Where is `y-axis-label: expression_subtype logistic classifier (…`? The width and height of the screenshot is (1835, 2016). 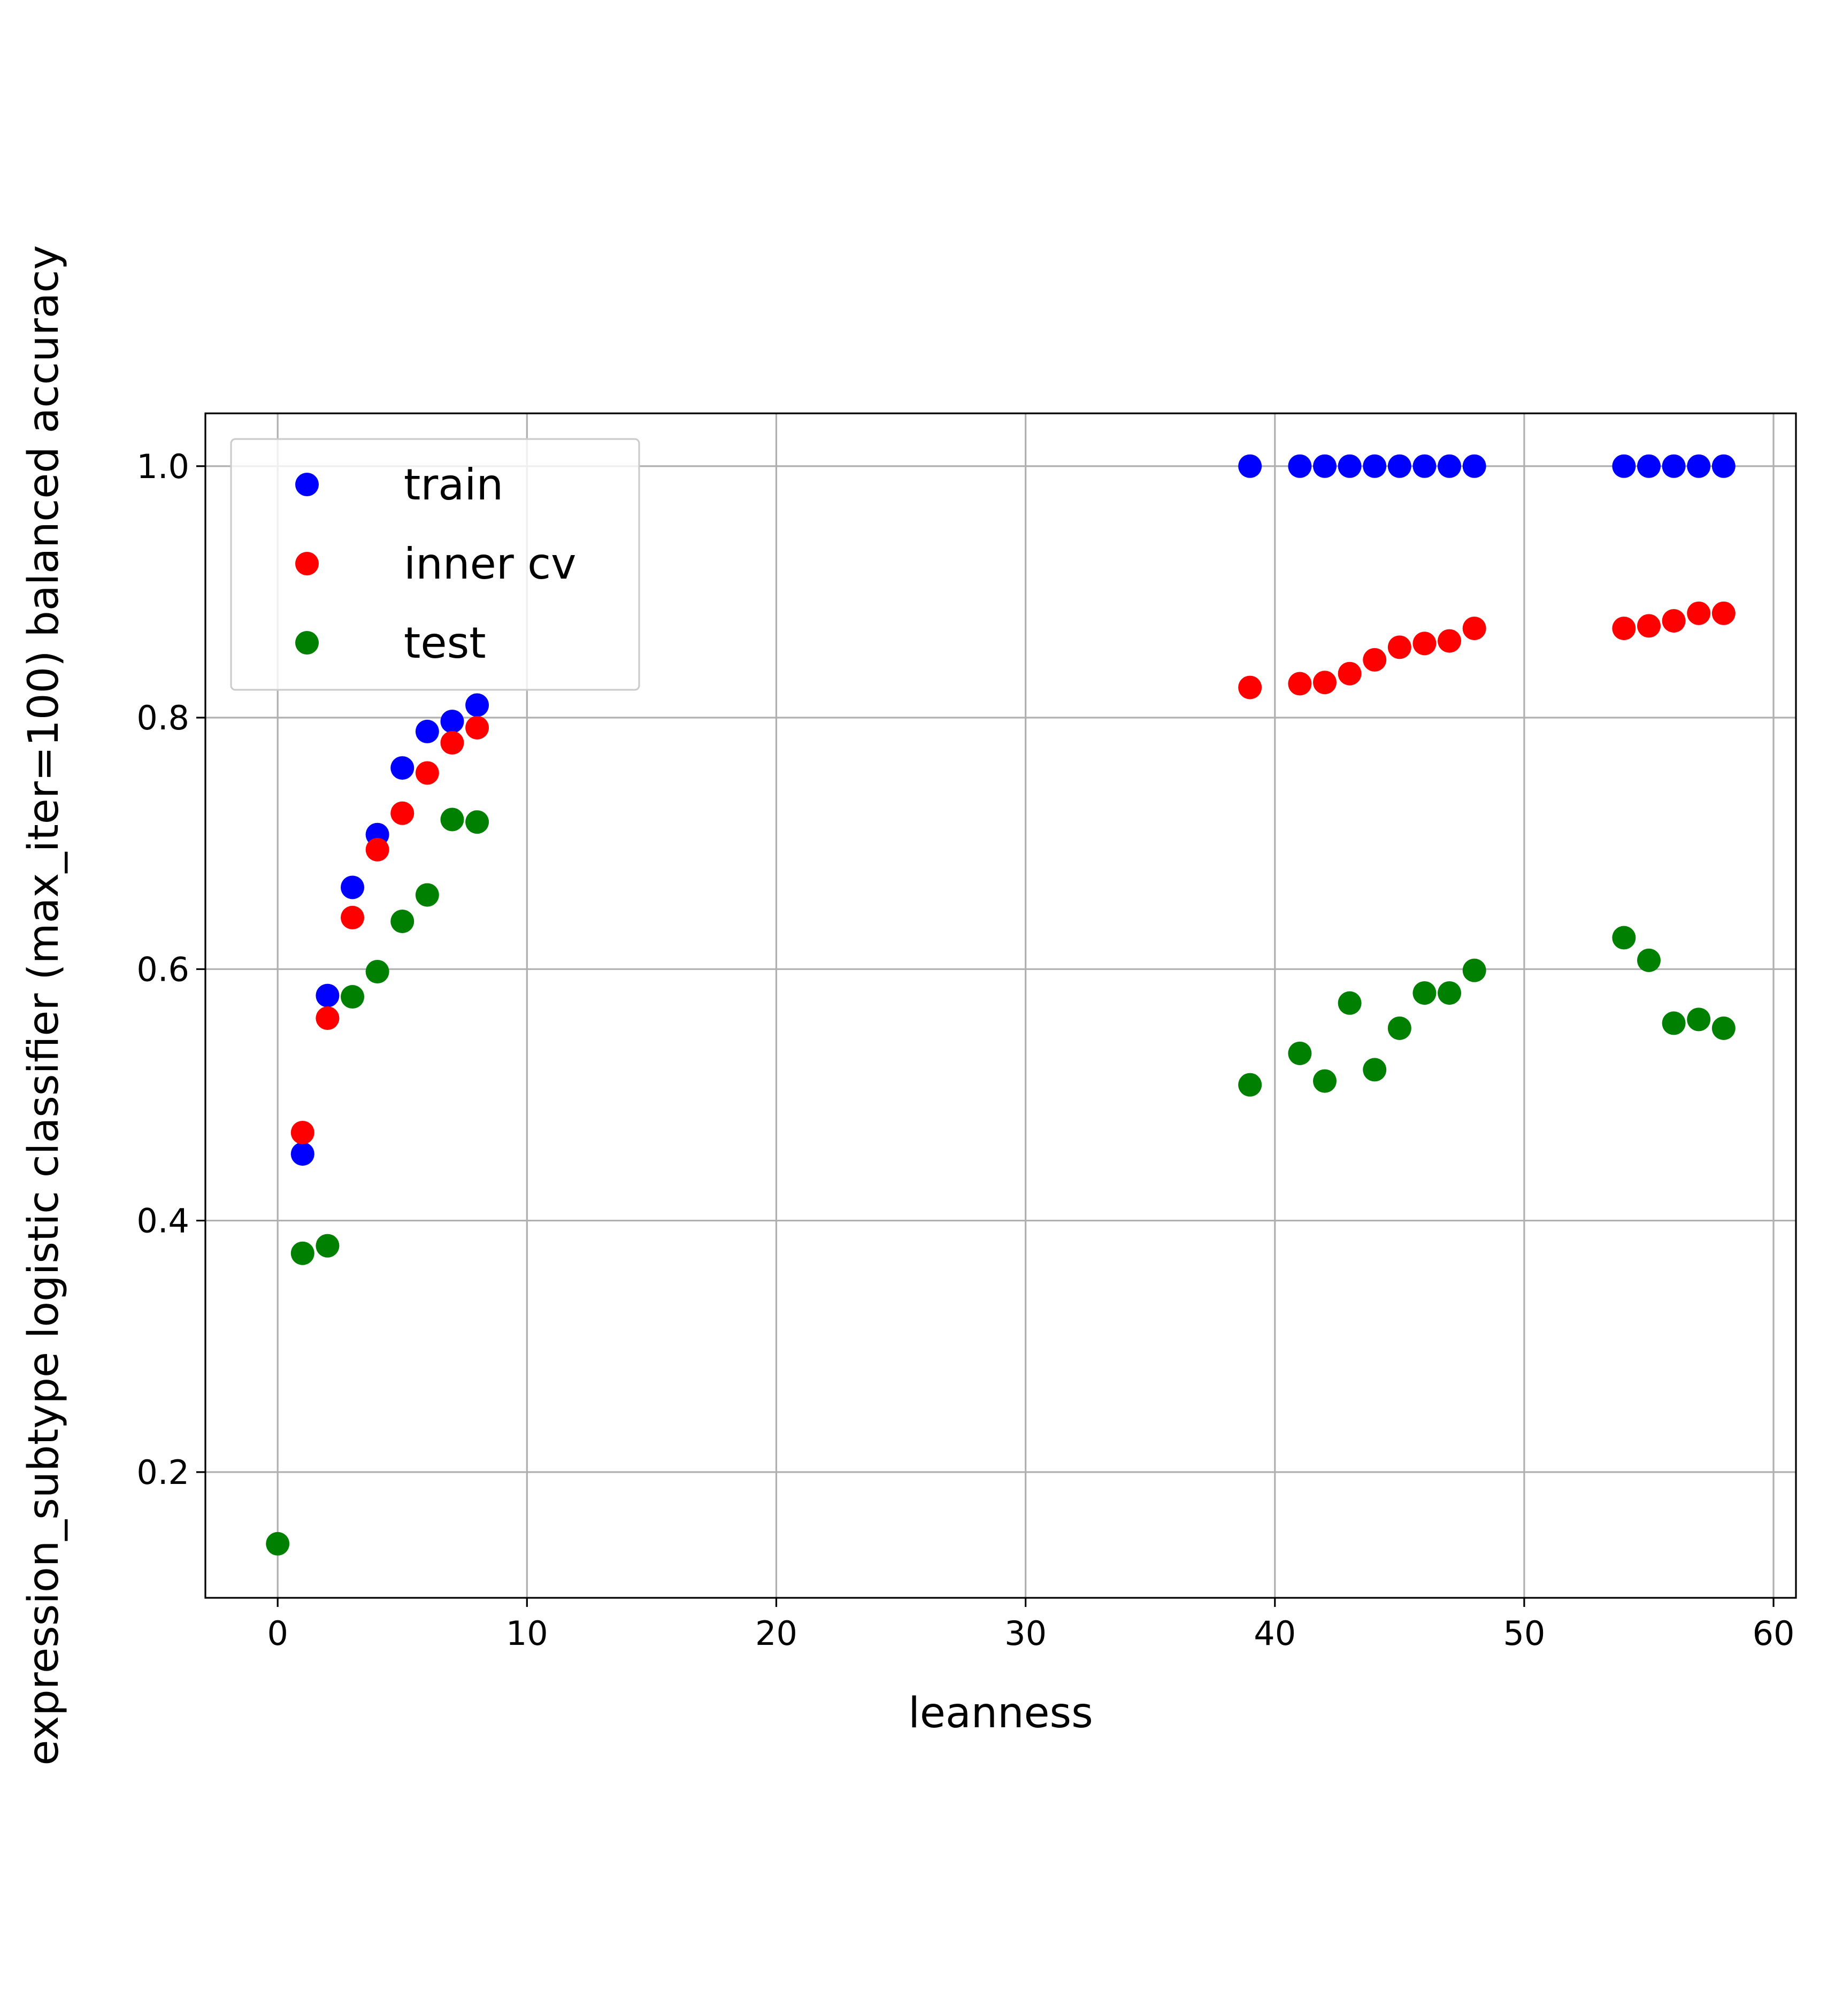 y-axis-label: expression_subtype logistic classifier (… is located at coordinates (44, 1005).